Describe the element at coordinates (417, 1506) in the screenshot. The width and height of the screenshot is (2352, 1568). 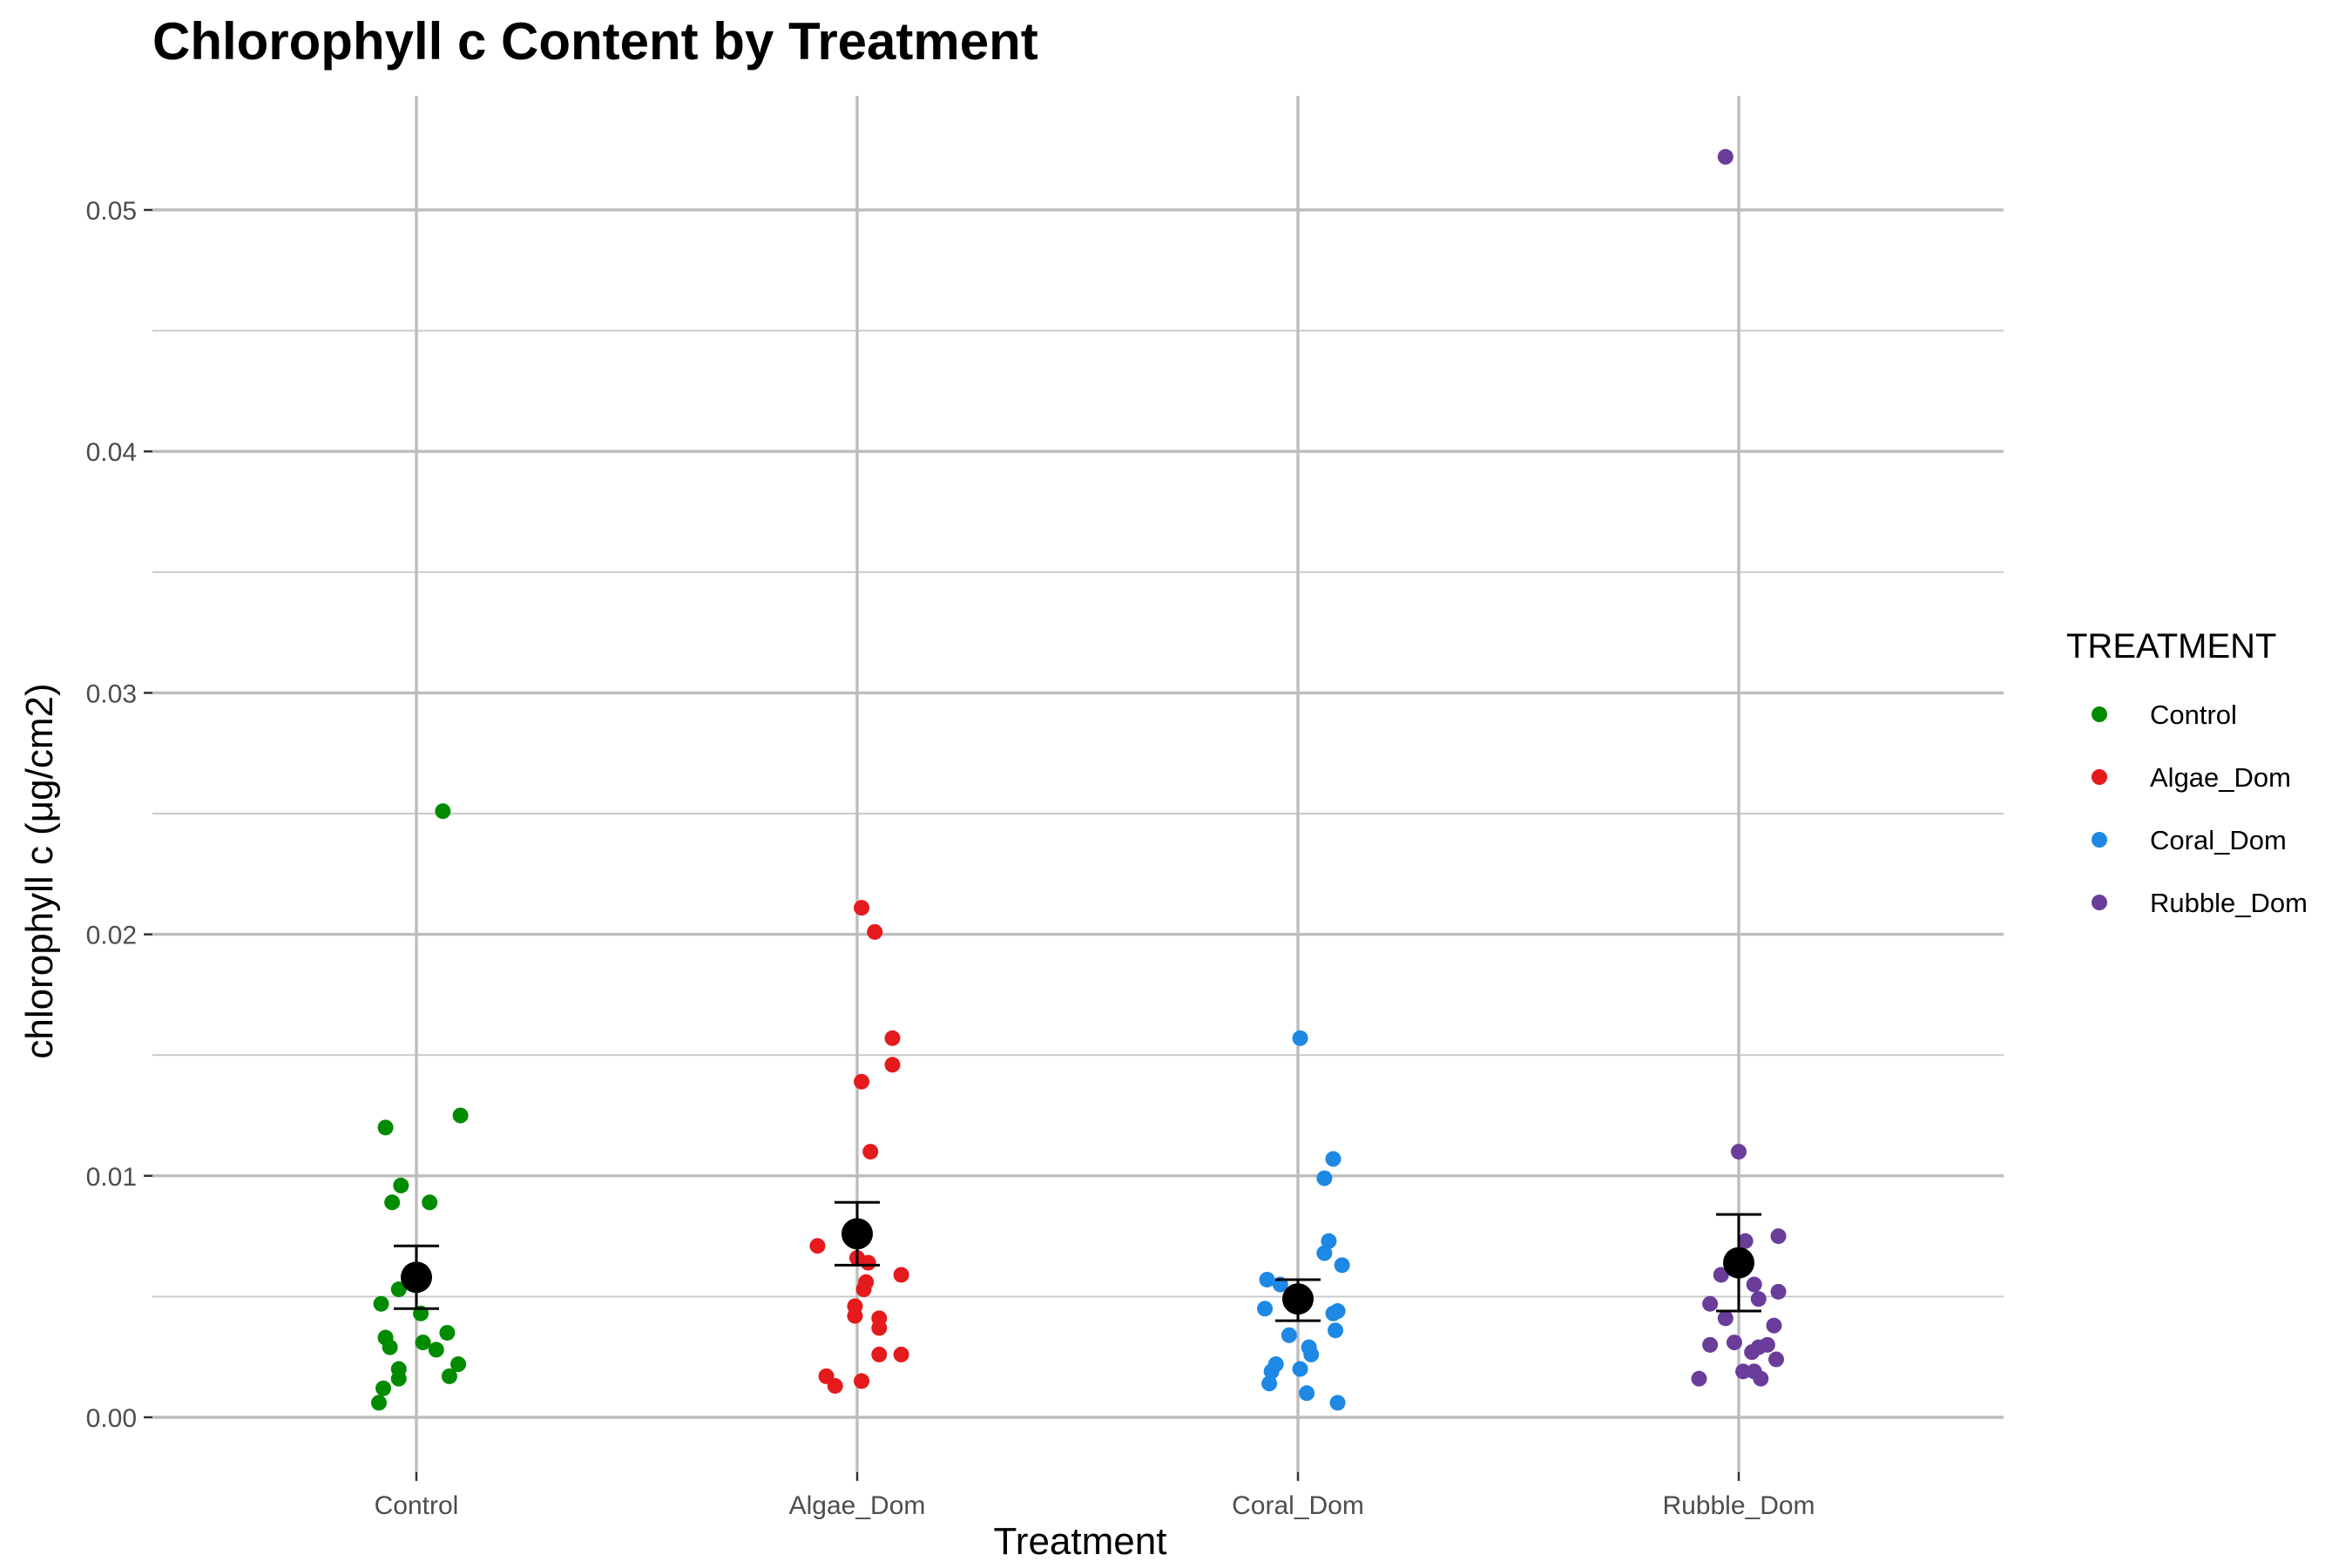
I see `x-tick-label: Control` at that location.